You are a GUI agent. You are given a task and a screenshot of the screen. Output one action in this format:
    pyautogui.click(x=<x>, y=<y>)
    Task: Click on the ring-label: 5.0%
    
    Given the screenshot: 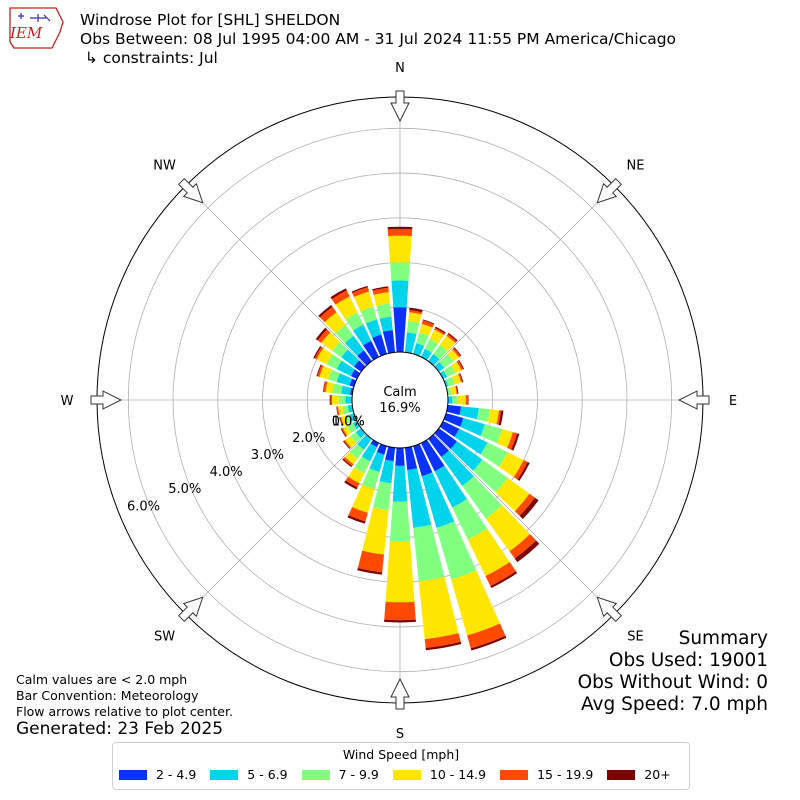 What is the action you would take?
    pyautogui.click(x=184, y=489)
    